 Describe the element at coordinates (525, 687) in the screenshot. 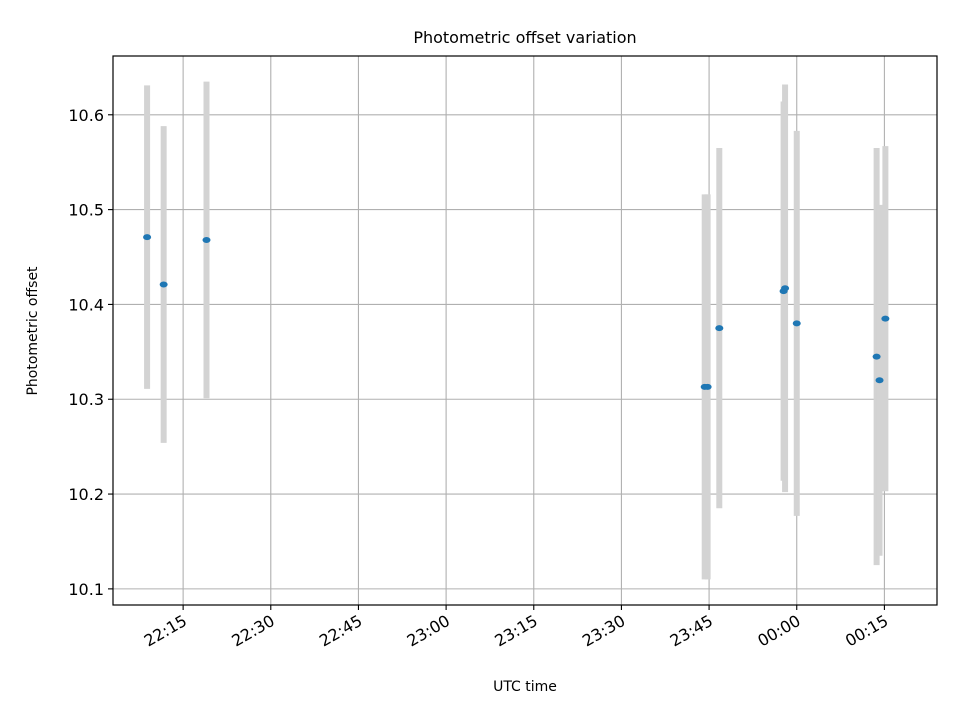

I see `x-axis-label: UTC time` at that location.